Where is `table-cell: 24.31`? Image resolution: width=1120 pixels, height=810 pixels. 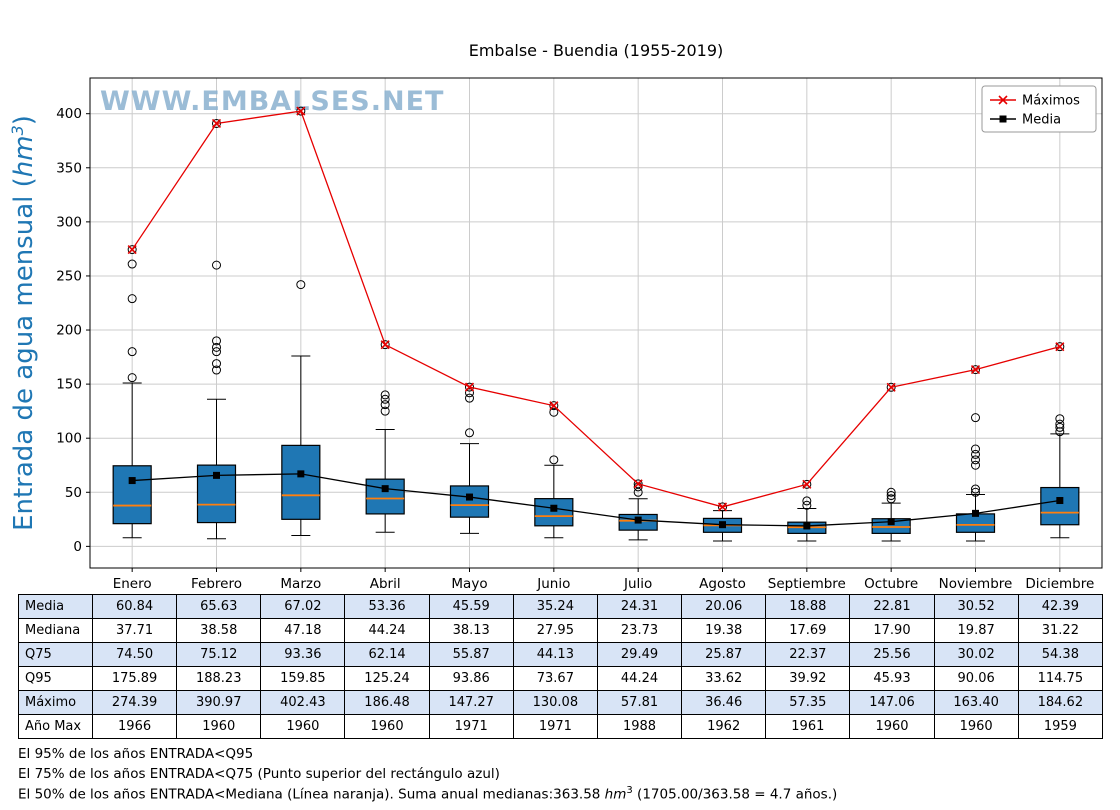
table-cell: 24.31 is located at coordinates (639, 606).